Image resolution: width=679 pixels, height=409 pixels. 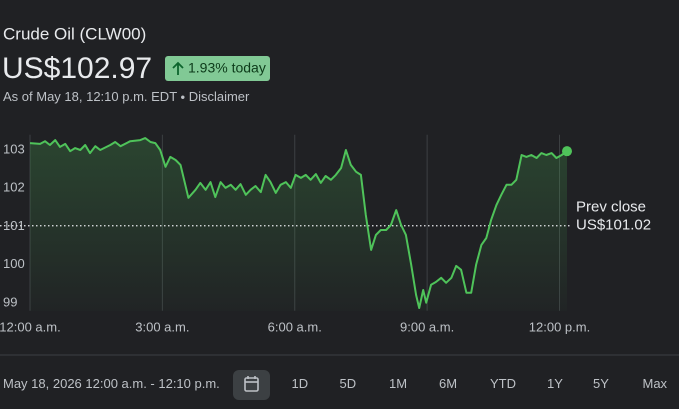 I want to click on x-tick-label: 12:00 p.m., so click(x=559, y=326).